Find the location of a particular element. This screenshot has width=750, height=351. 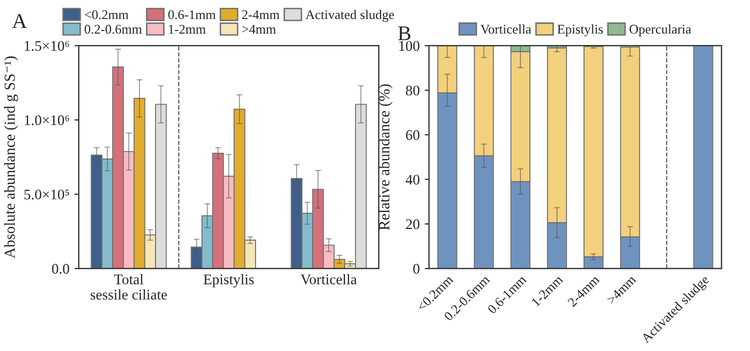

chart-title: B is located at coordinates (404, 33).